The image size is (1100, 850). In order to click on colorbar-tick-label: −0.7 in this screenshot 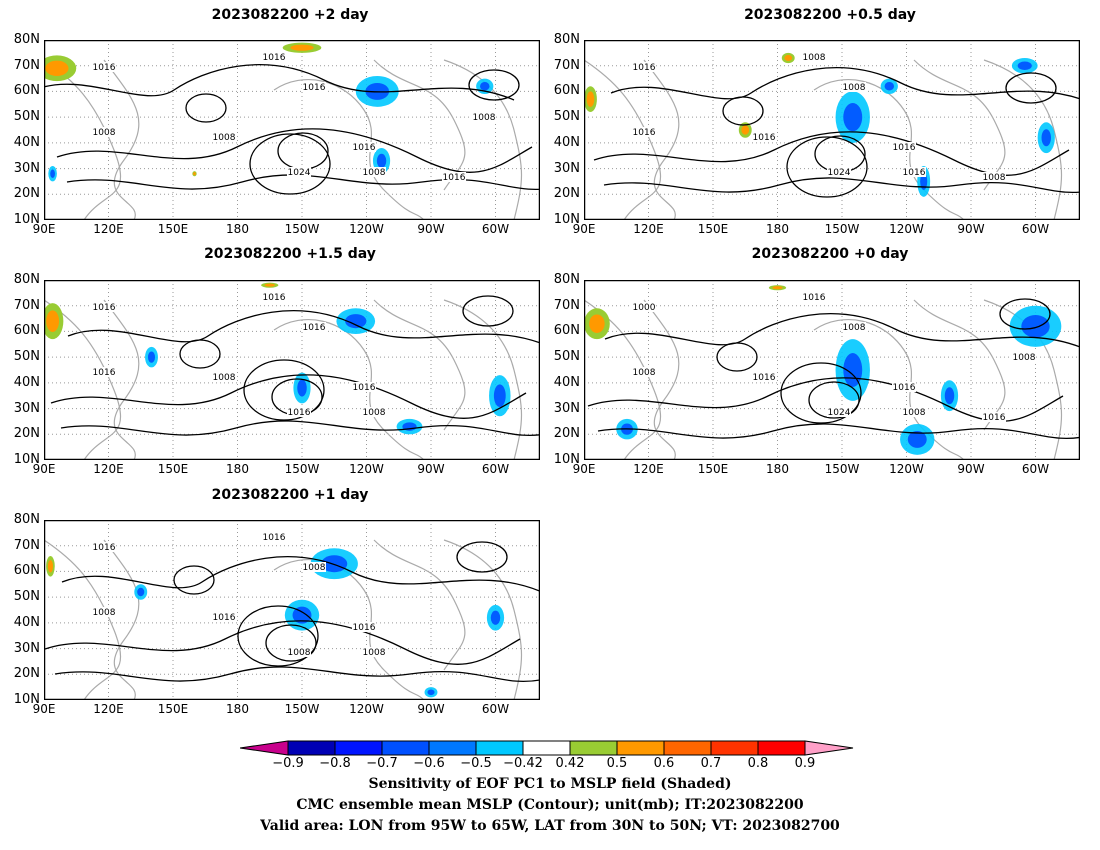, I will do `click(382, 763)`.